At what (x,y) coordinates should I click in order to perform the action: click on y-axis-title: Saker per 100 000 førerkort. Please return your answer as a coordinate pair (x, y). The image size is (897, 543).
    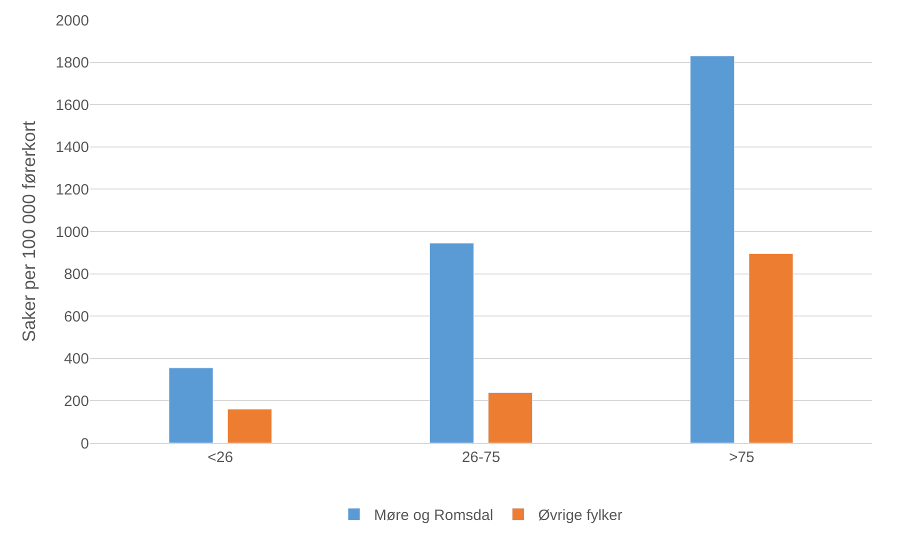
    Looking at the image, I should click on (28, 231).